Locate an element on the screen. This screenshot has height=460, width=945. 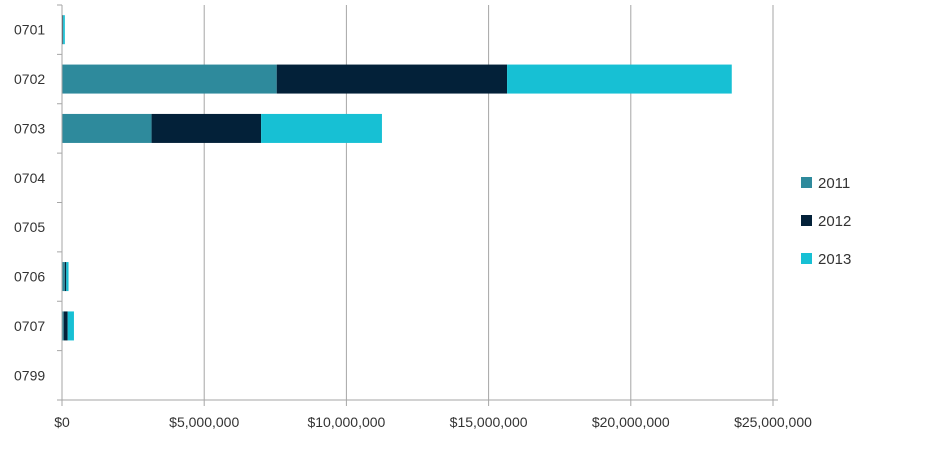
x-tick-label: $0 is located at coordinates (62, 422).